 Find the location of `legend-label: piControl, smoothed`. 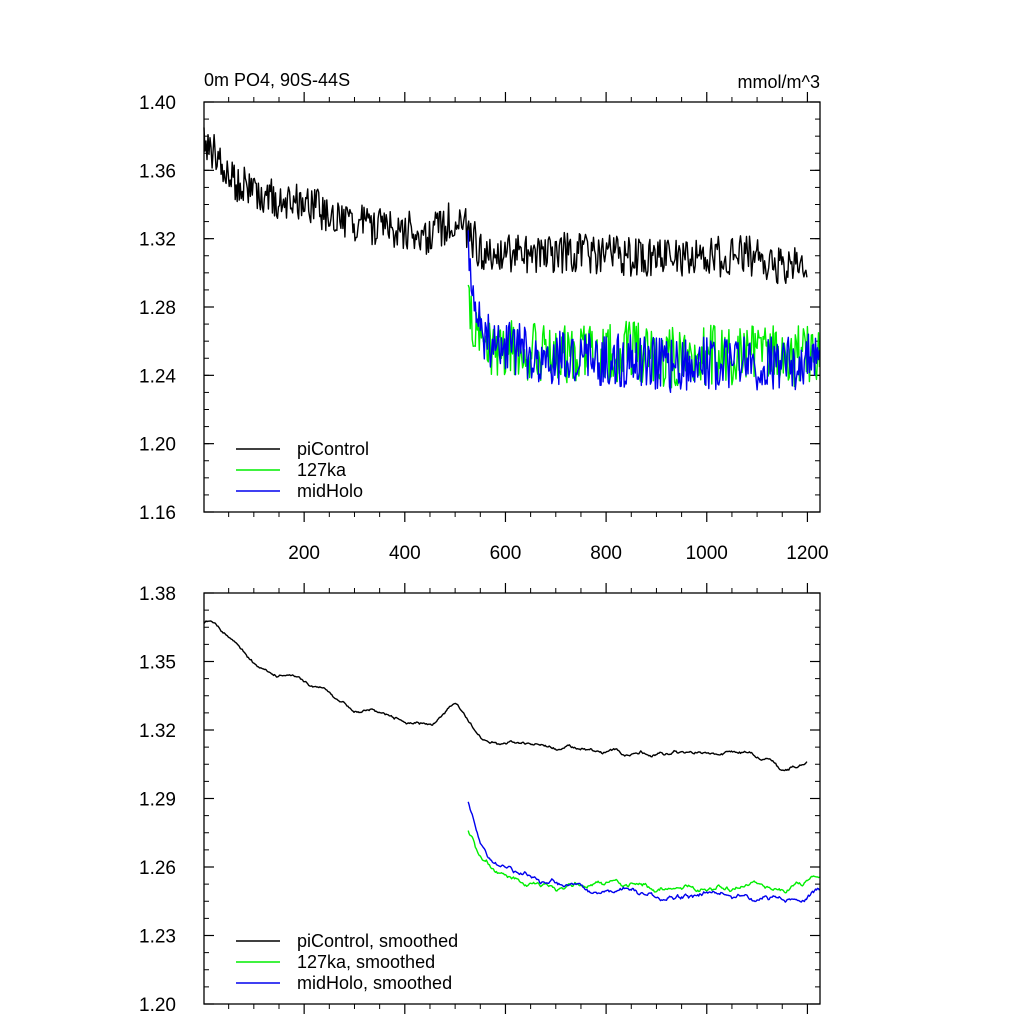

legend-label: piControl, smoothed is located at coordinates (377, 941).